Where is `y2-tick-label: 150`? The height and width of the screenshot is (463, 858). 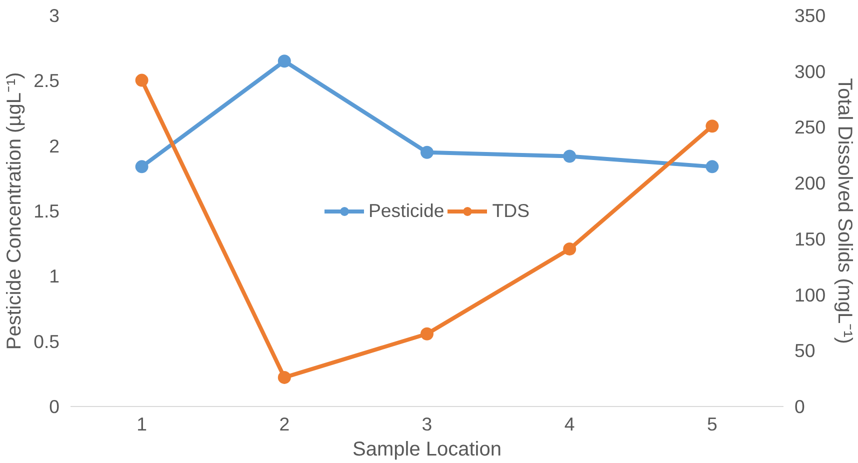 y2-tick-label: 150 is located at coordinates (810, 239).